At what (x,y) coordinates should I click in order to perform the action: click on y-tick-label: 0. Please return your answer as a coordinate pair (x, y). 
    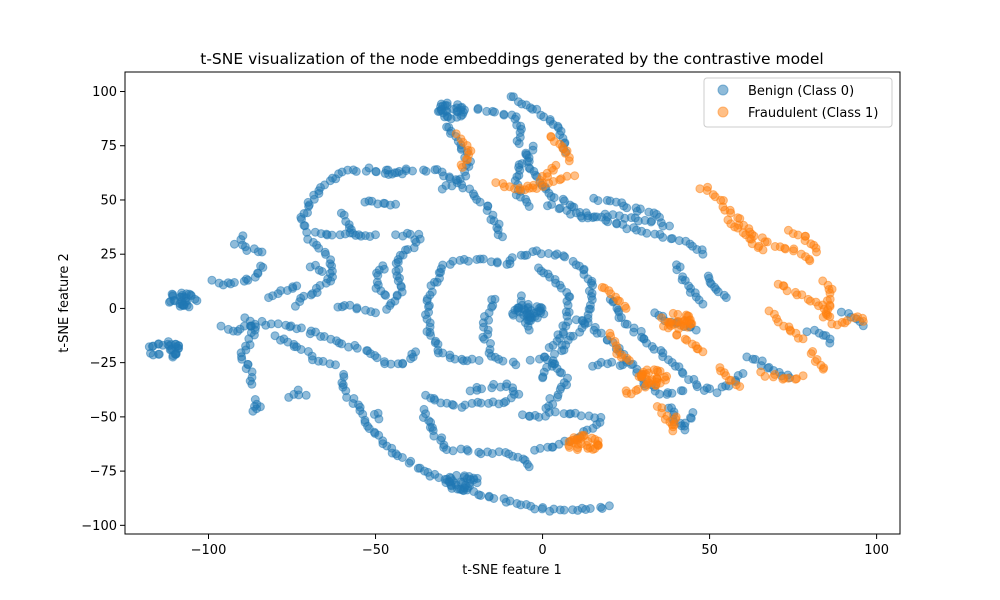
    Looking at the image, I should click on (113, 309).